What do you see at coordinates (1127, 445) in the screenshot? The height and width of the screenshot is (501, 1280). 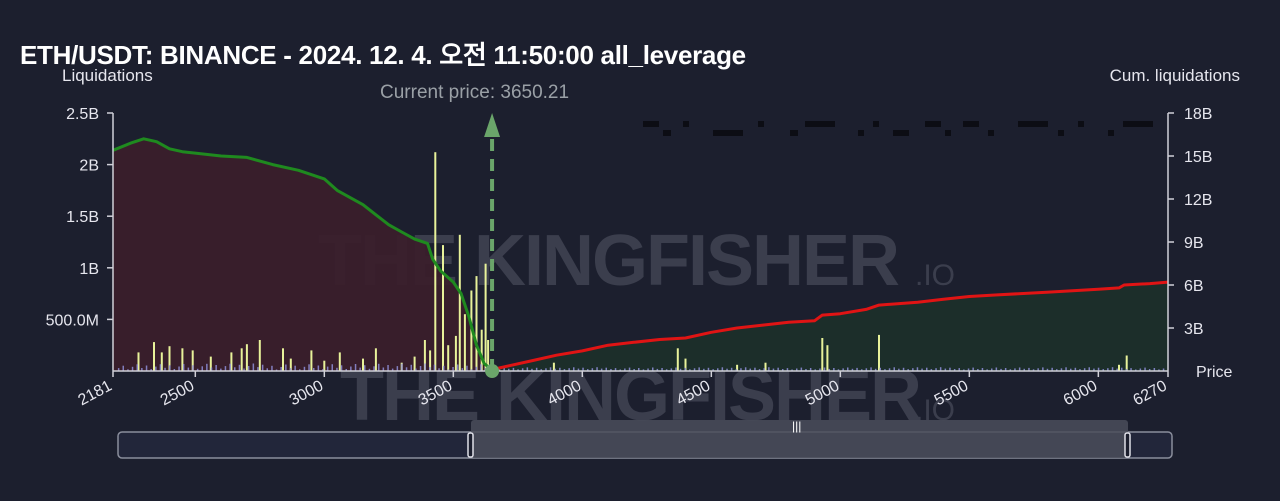 I see `range-slider-right-handle` at bounding box center [1127, 445].